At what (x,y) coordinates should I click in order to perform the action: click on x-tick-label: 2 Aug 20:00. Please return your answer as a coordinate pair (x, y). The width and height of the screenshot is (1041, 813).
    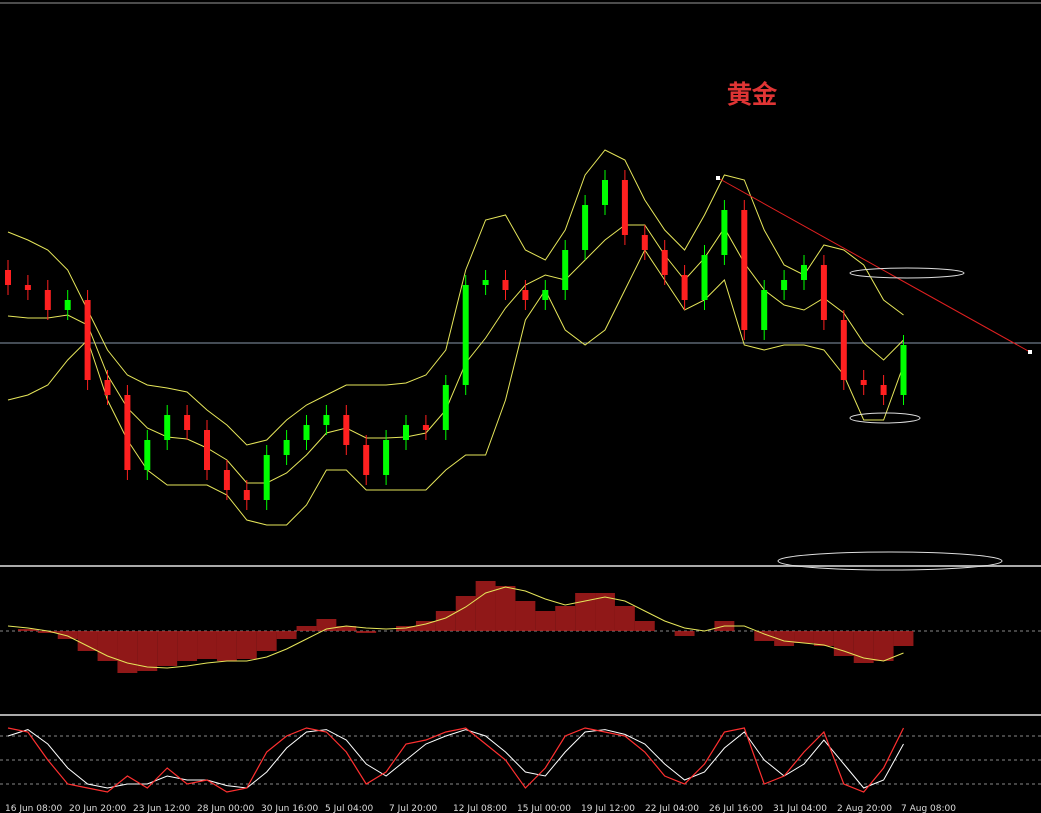
    Looking at the image, I should click on (864, 808).